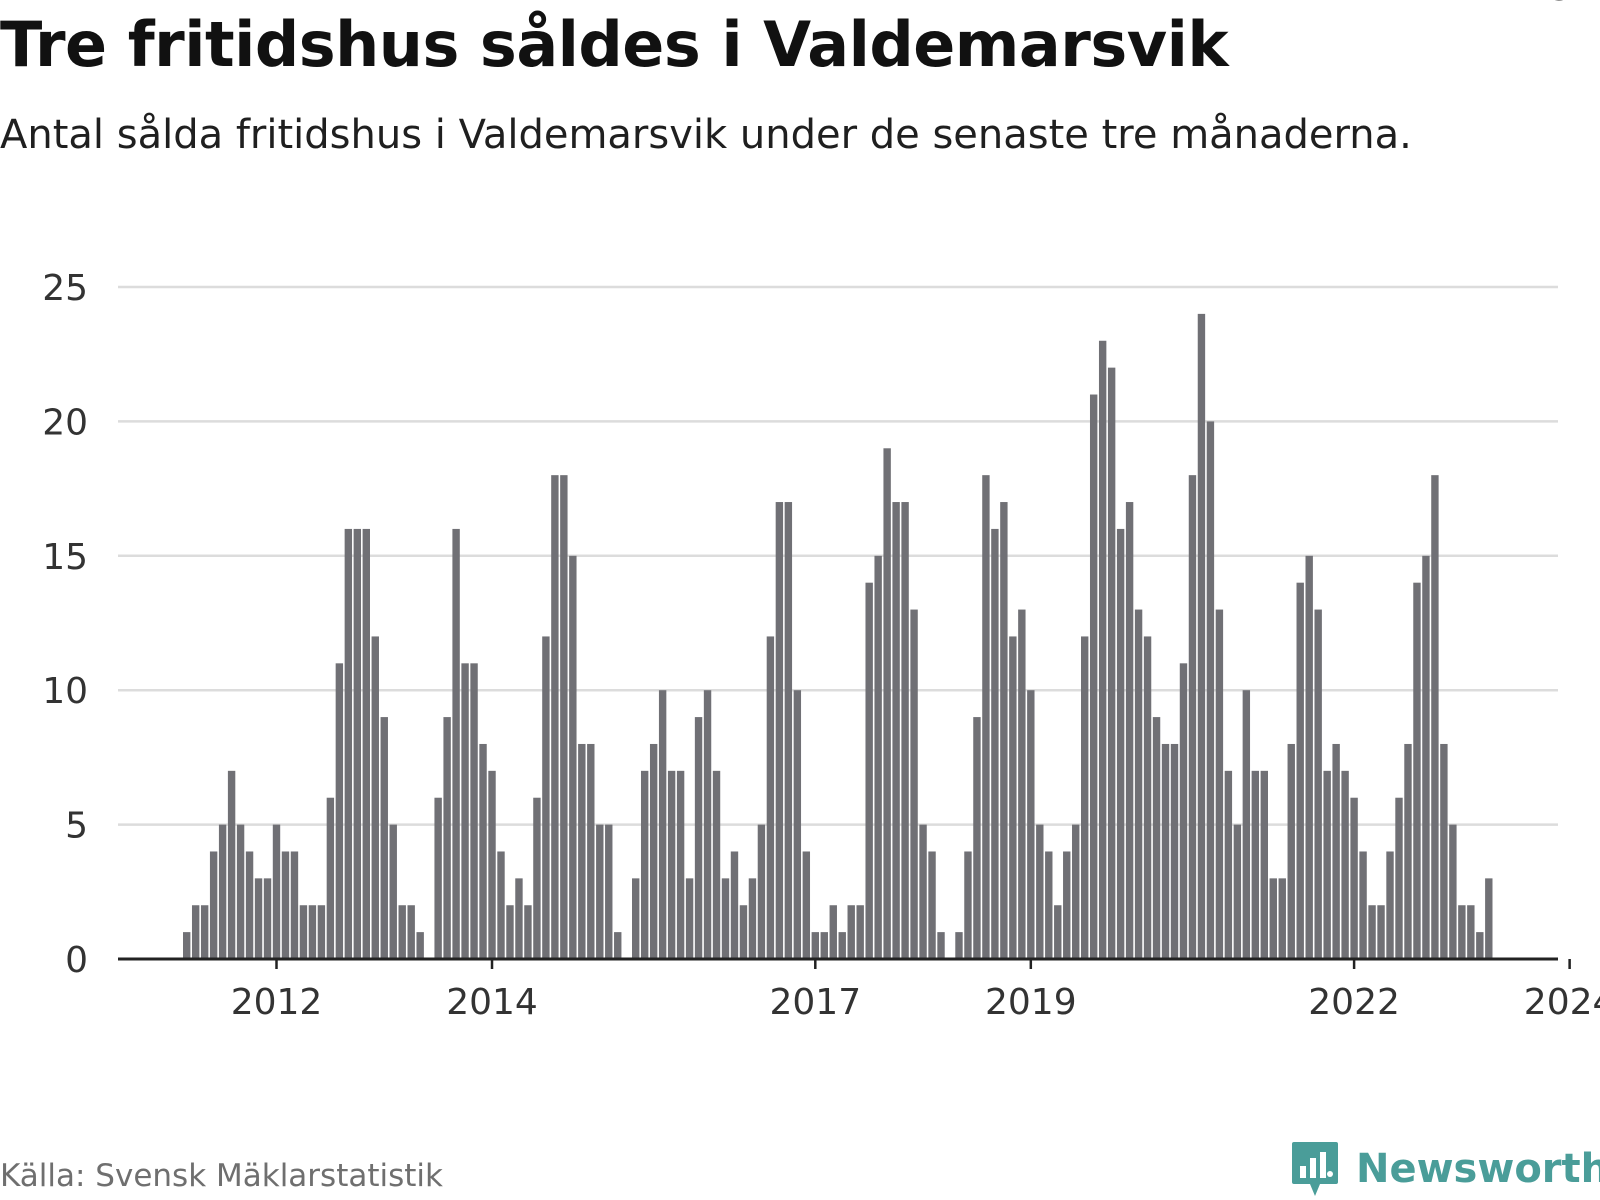  I want to click on x-tick-label: 2012, so click(277, 1002).